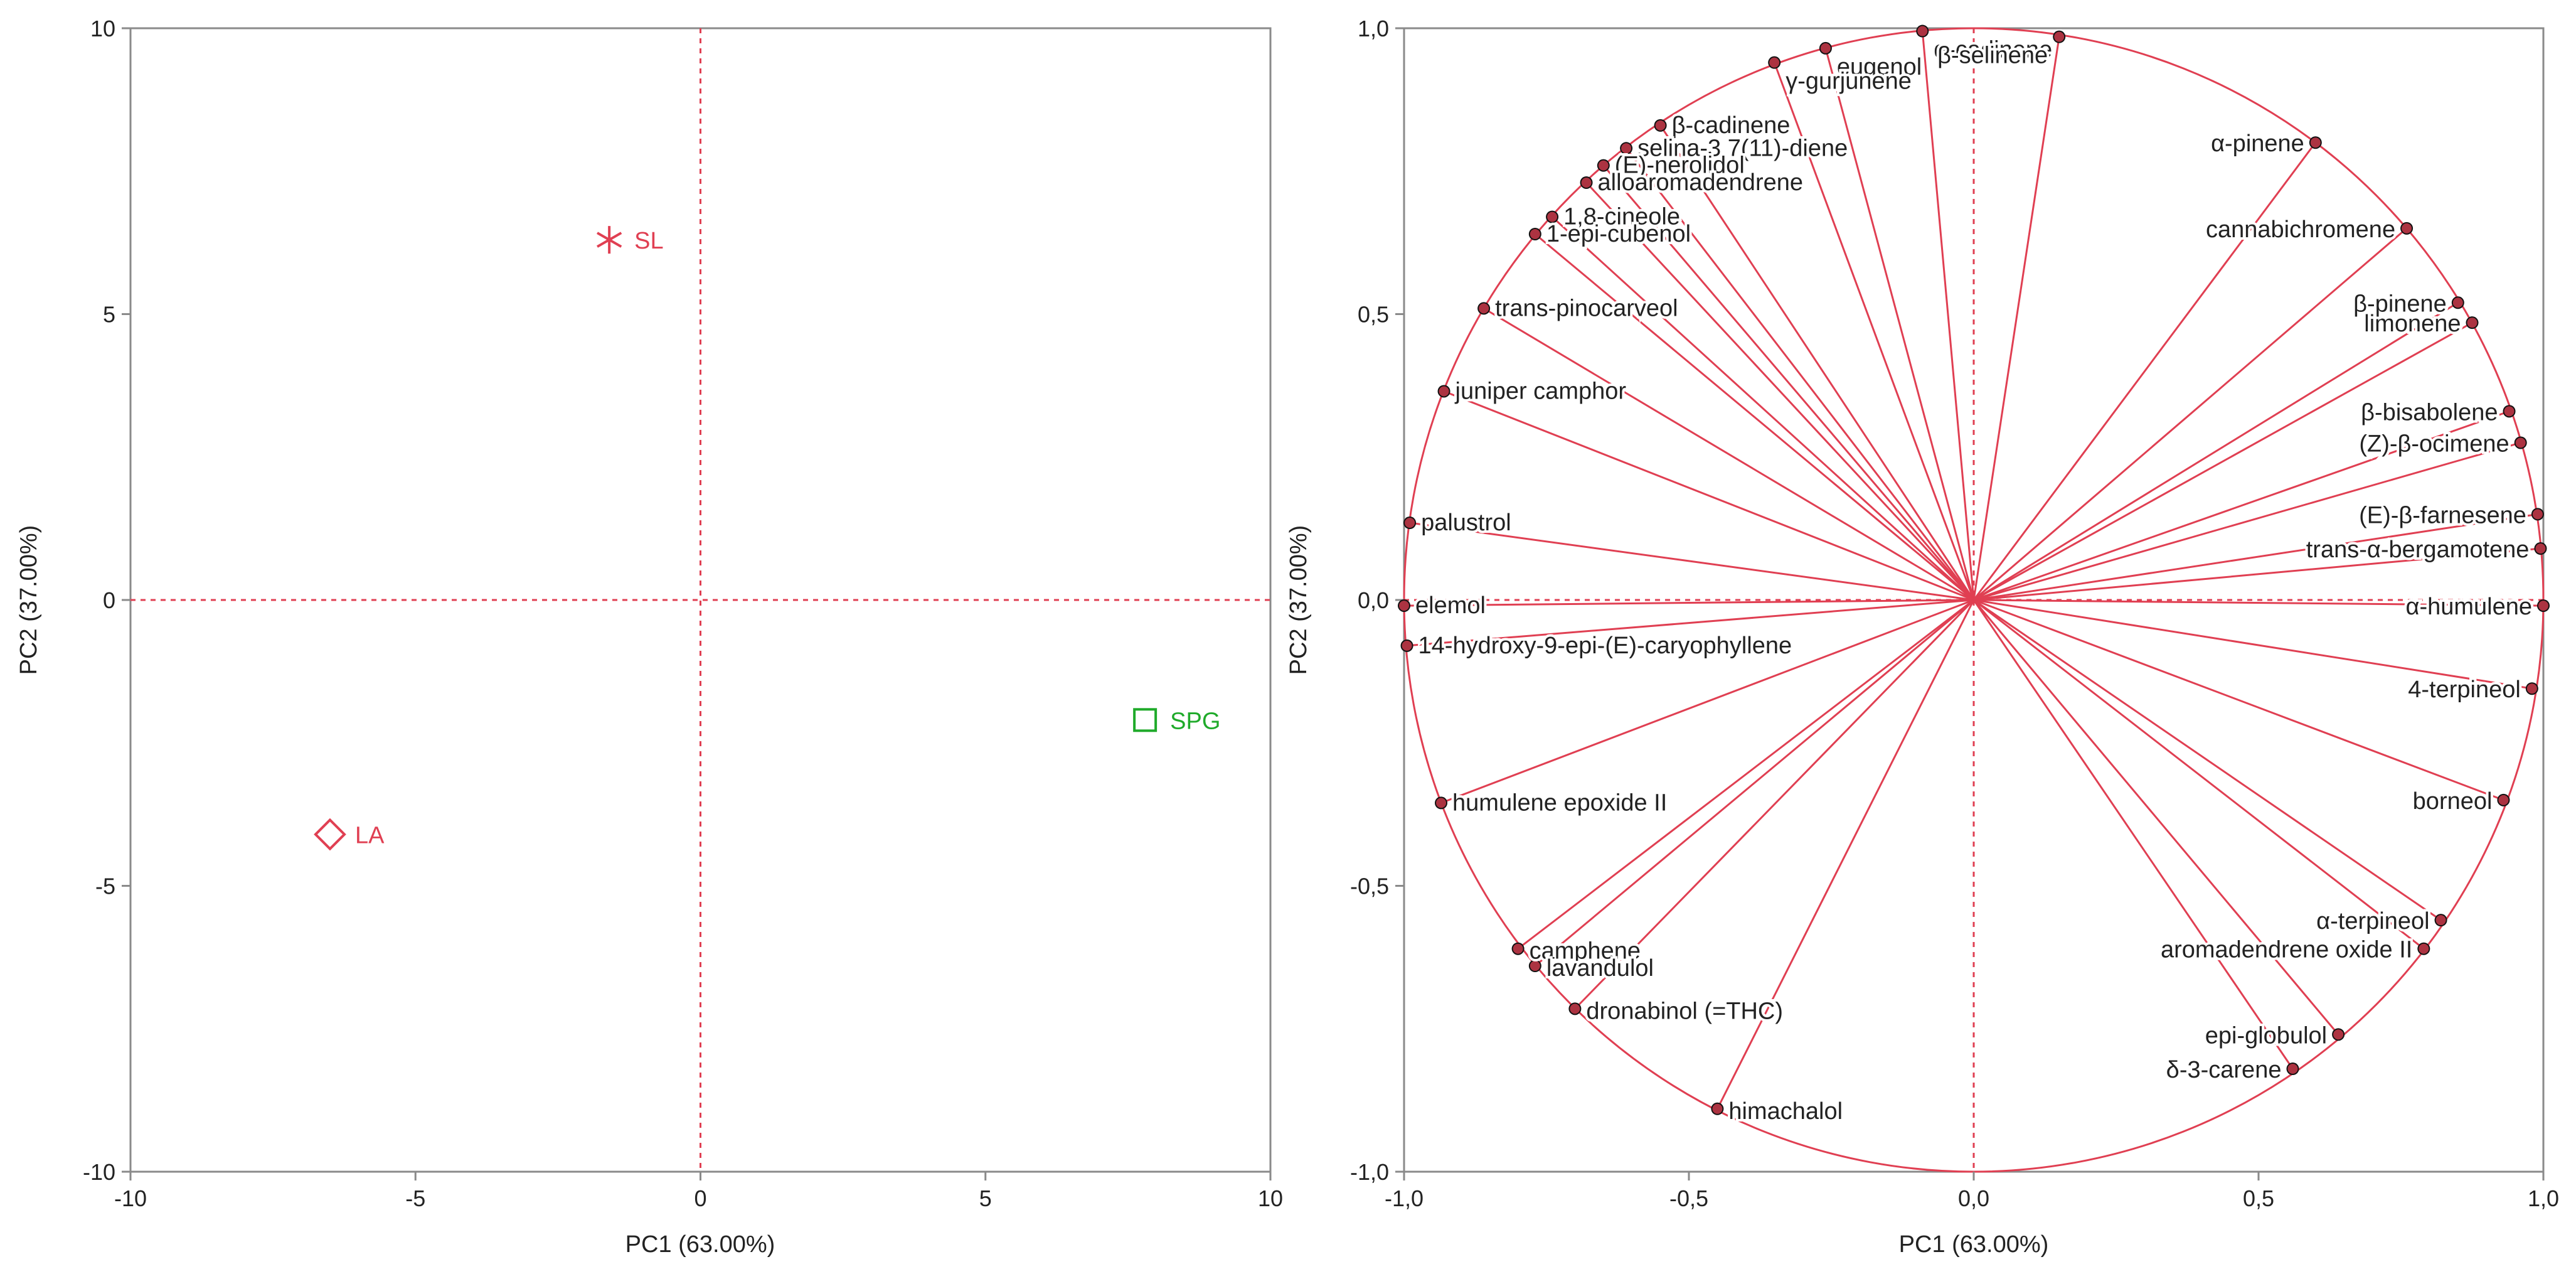 This screenshot has width=2576, height=1274. I want to click on loading-label: juniper camphor, so click(1541, 391).